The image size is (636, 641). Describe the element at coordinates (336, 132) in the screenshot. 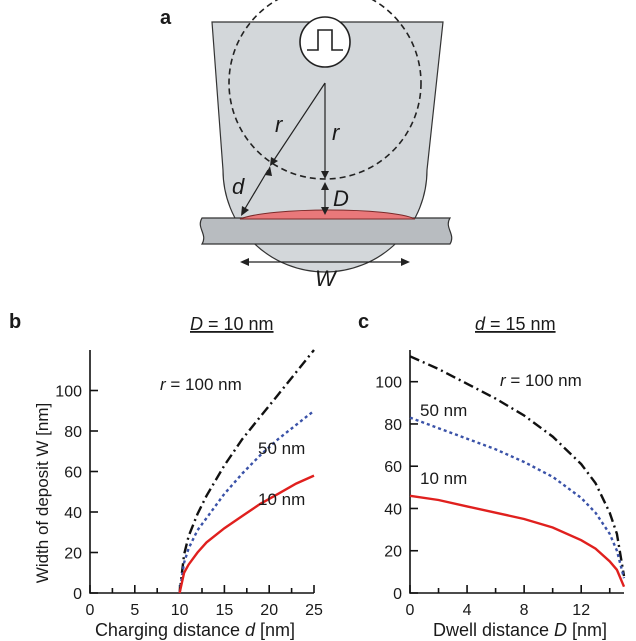

I see `label-r-right: r` at that location.